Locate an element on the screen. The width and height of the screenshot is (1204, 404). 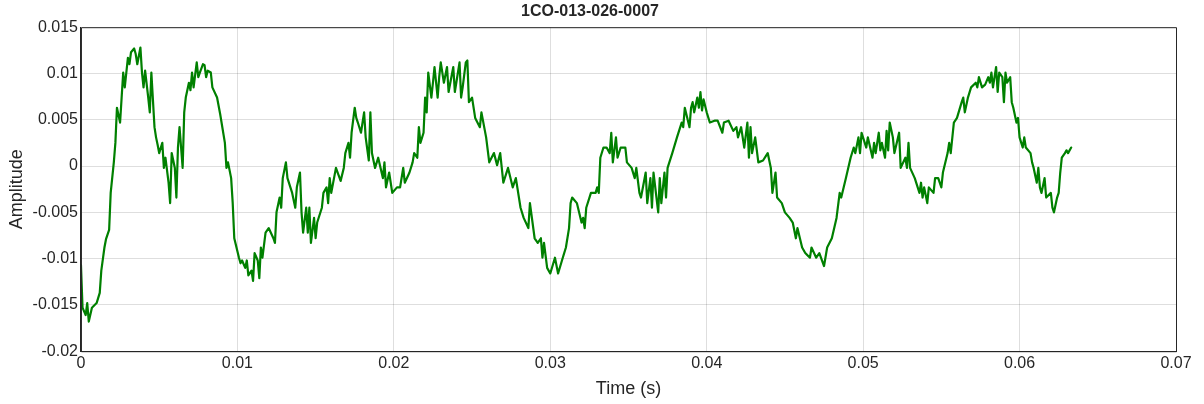
x-tick-label: 0.04 is located at coordinates (707, 363).